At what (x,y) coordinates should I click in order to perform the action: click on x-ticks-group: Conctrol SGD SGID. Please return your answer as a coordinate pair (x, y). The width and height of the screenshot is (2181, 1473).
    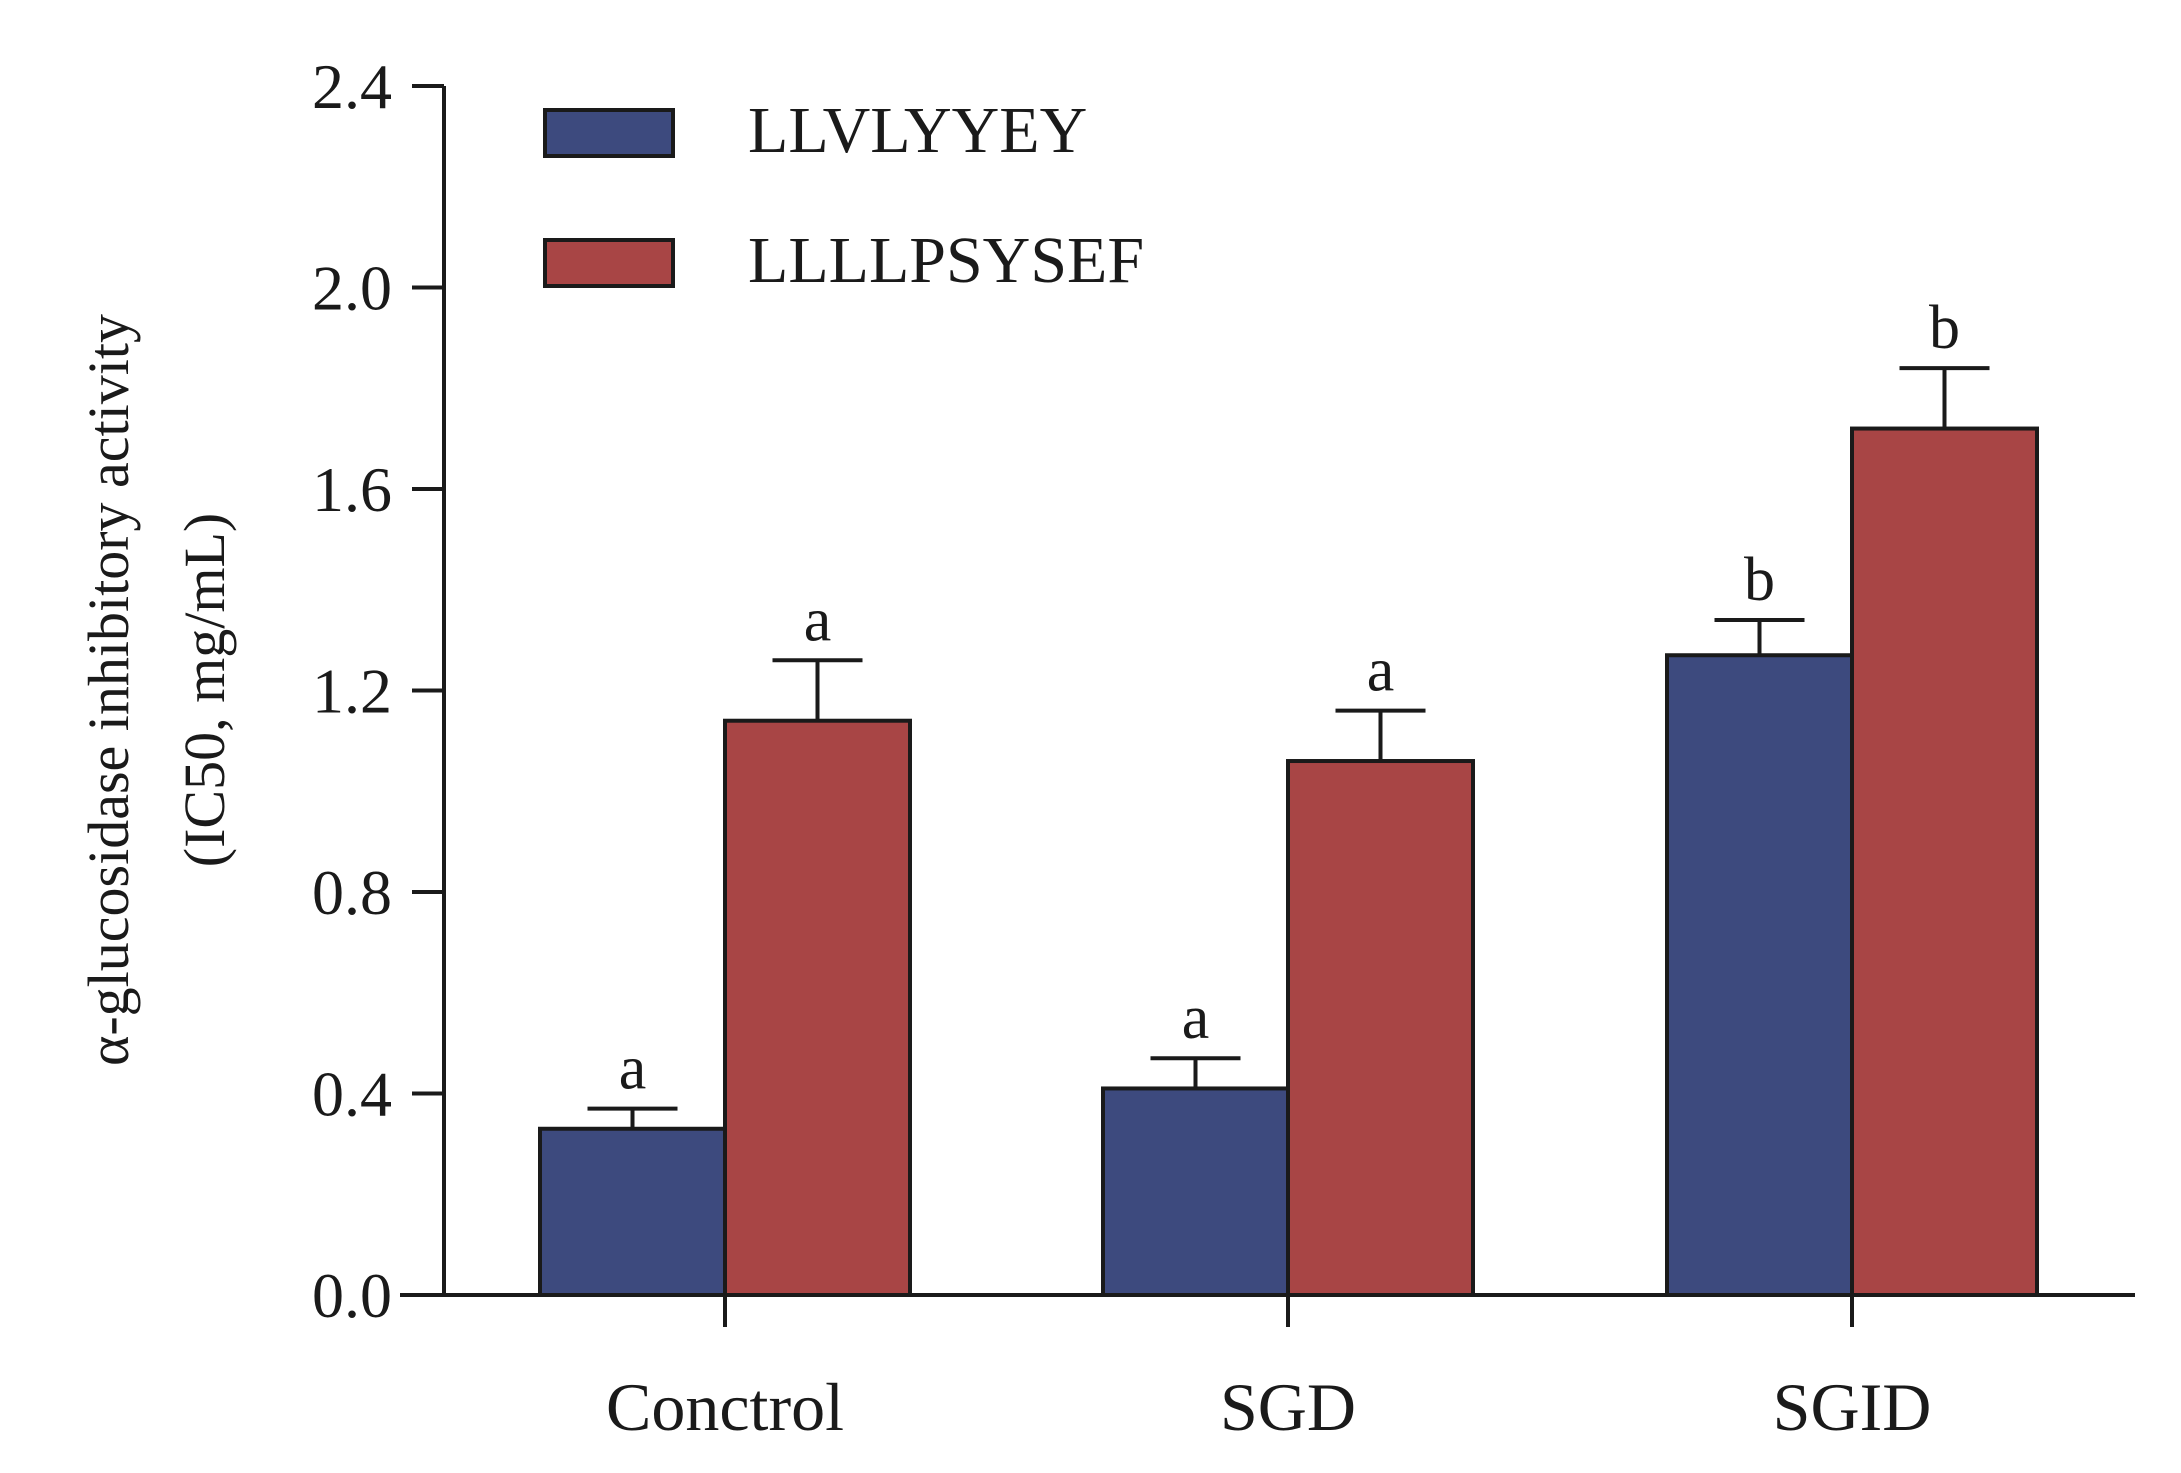
    Looking at the image, I should click on (1268, 1370).